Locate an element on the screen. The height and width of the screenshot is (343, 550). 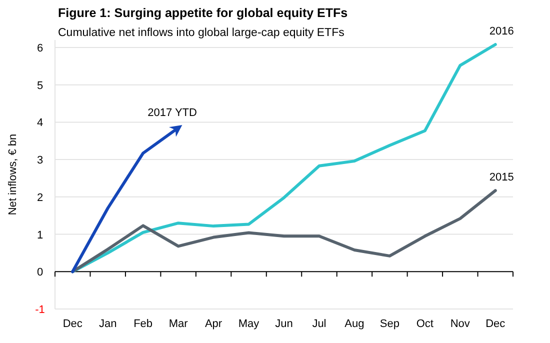
x-tick-label: Apr is located at coordinates (213, 324).